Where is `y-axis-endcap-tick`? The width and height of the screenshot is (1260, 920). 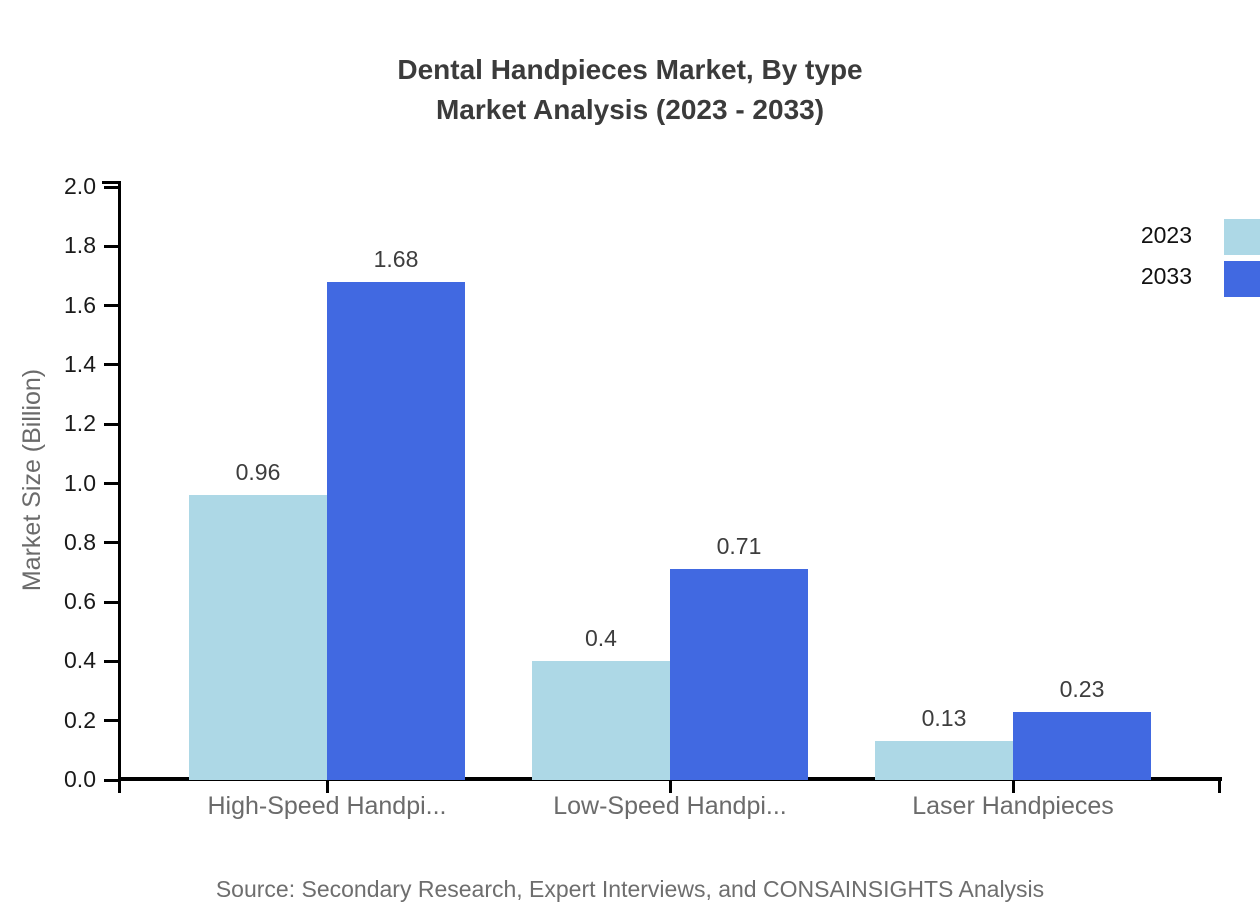
y-axis-endcap-tick is located at coordinates (111, 182).